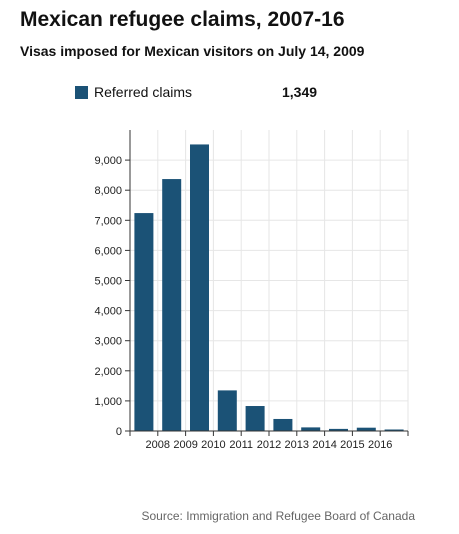  Describe the element at coordinates (300, 92) in the screenshot. I see `legend-value: 1,349` at that location.